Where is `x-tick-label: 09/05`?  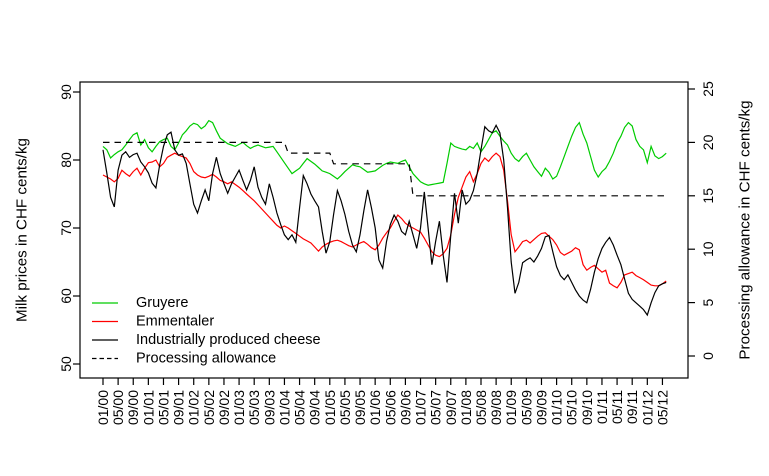 x-tick-label: 09/05 is located at coordinates (360, 407).